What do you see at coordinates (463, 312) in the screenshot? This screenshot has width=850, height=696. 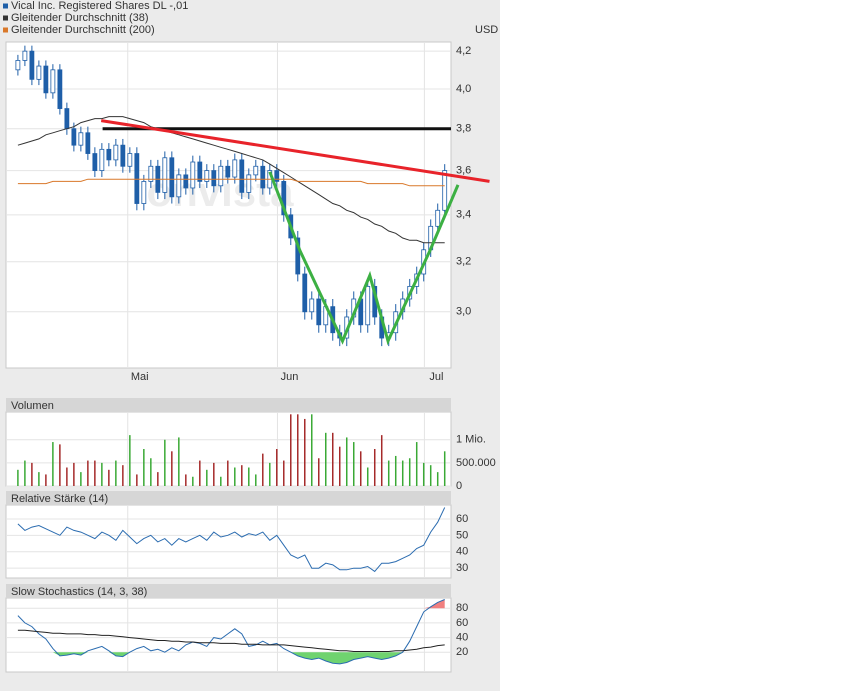 I see `y-tick-label: 3,0` at bounding box center [463, 312].